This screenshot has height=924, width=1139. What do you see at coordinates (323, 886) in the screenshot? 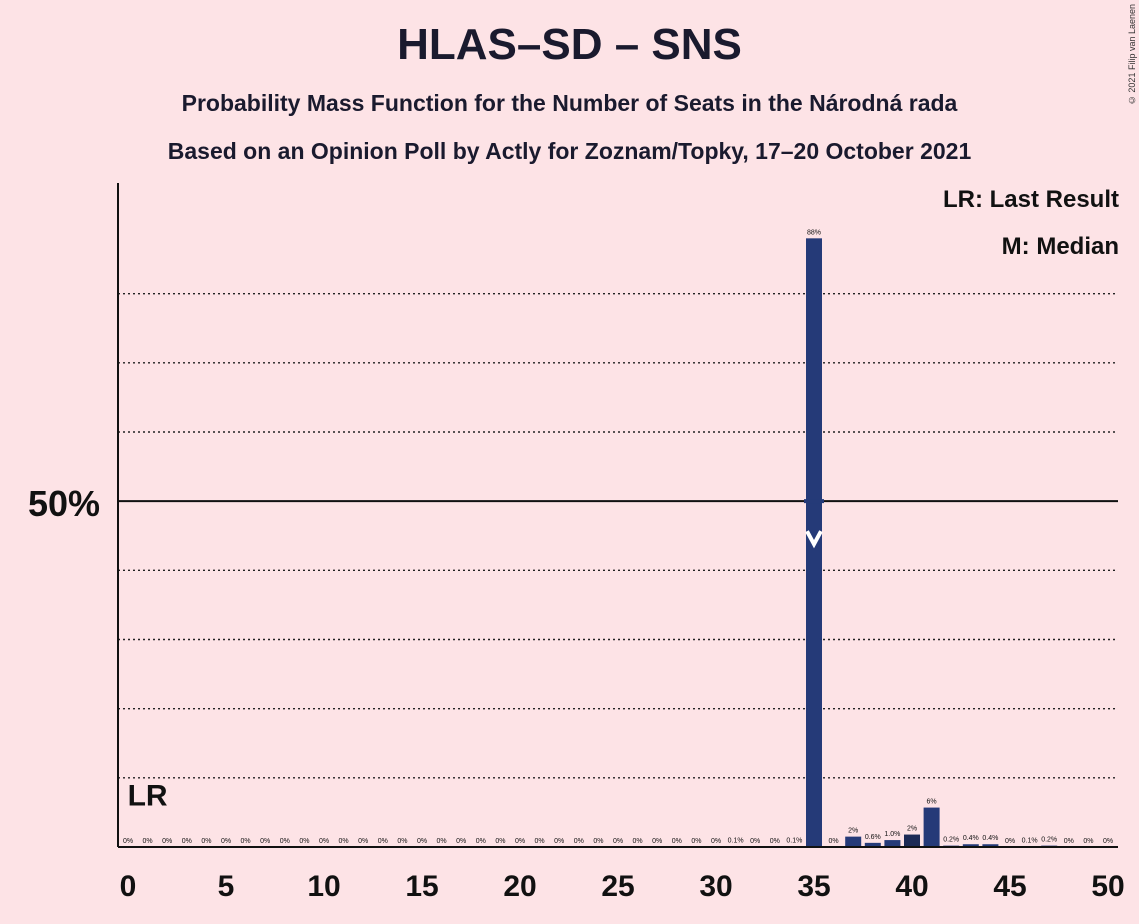
I see `x-tick-label-10: 10` at bounding box center [323, 886].